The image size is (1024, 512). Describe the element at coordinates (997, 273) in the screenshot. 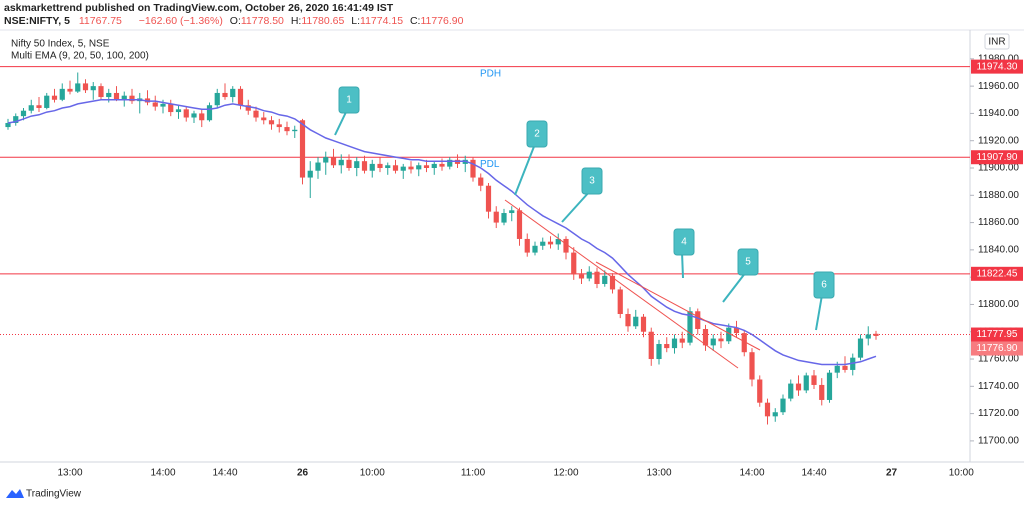

I see `level-label: 11822.45` at that location.